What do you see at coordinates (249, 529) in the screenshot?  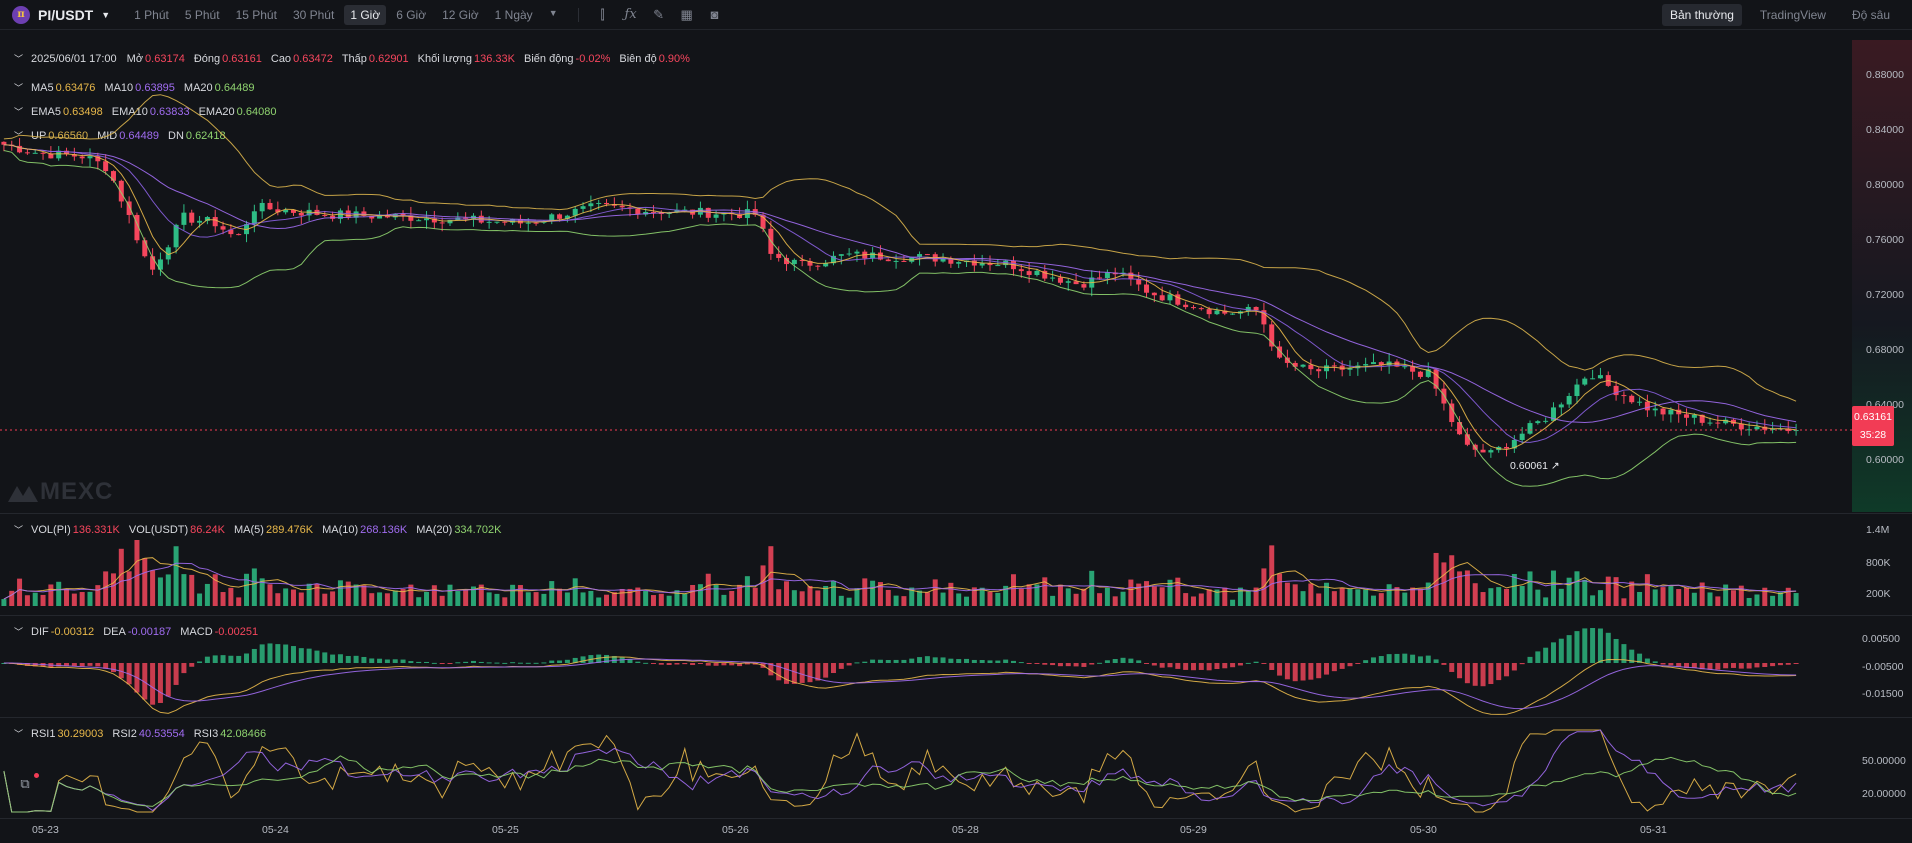 I see `vol-ma5-label: MA(5)` at bounding box center [249, 529].